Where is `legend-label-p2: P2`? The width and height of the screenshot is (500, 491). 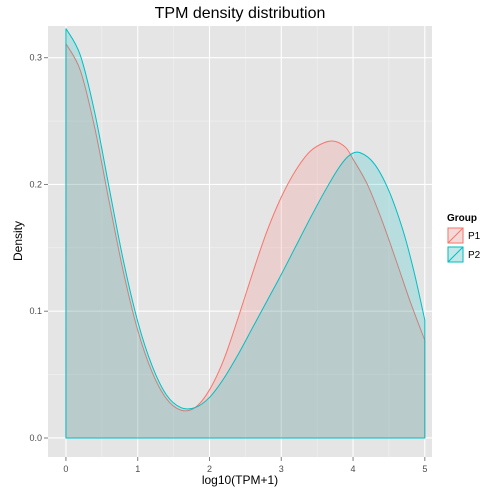
legend-label-p2: P2 is located at coordinates (474, 255).